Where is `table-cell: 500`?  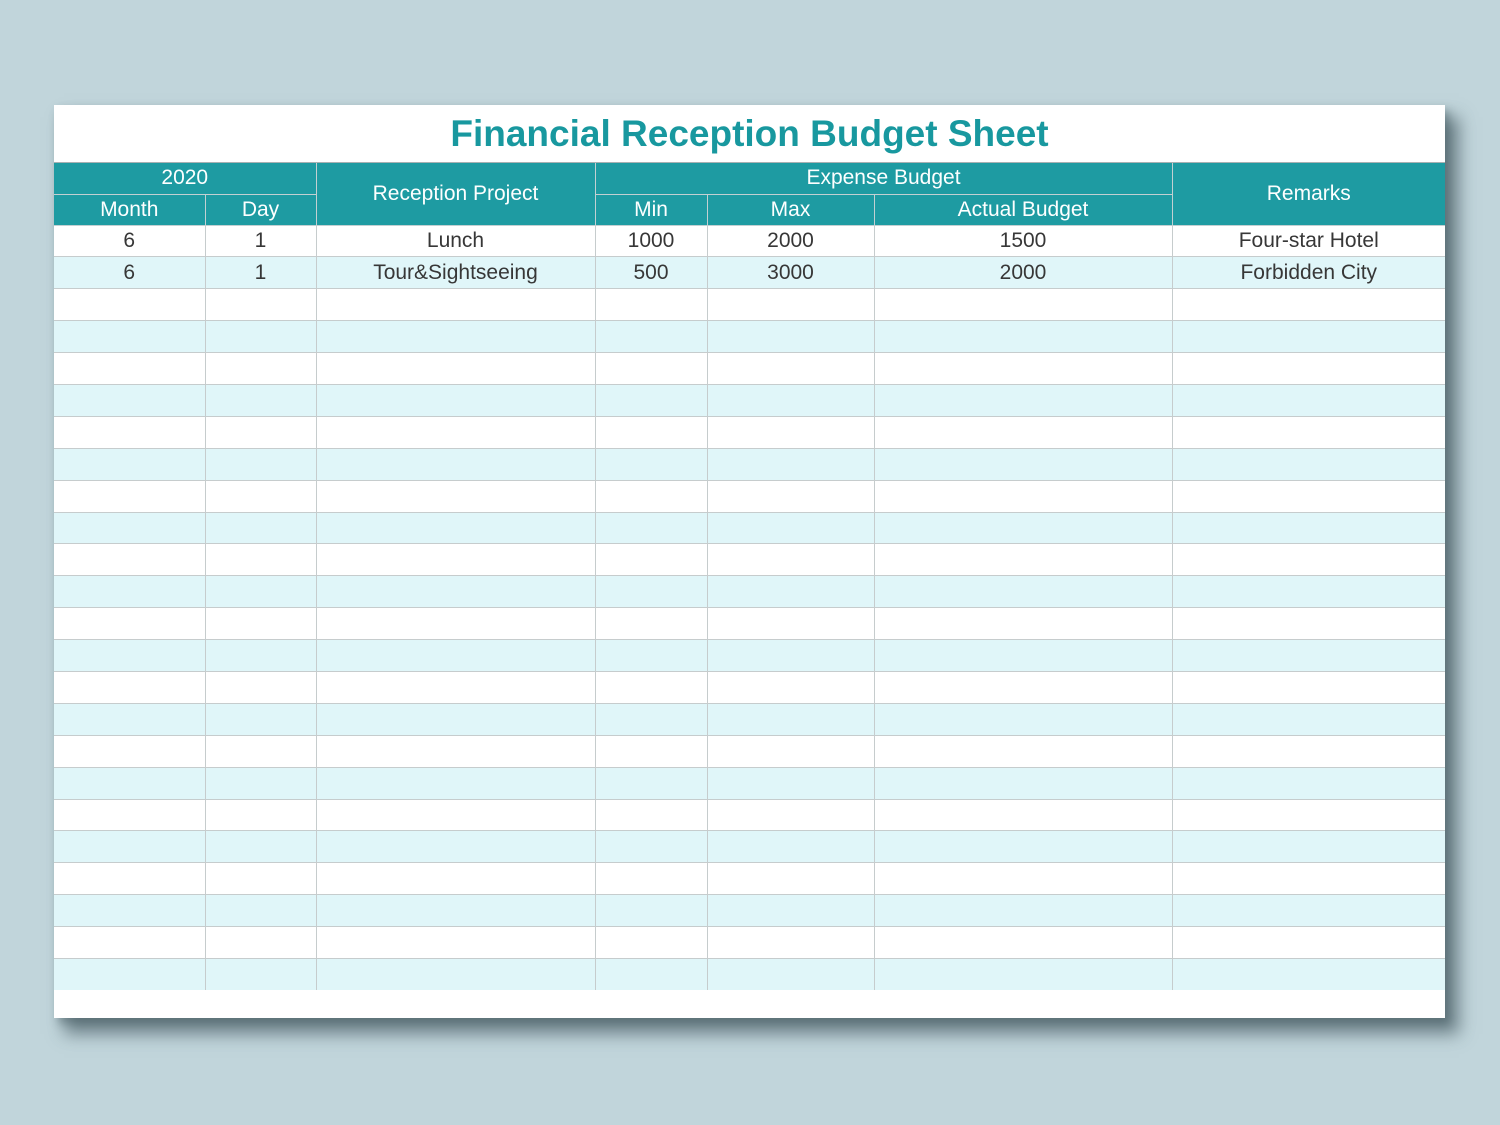
table-cell: 500 is located at coordinates (651, 273).